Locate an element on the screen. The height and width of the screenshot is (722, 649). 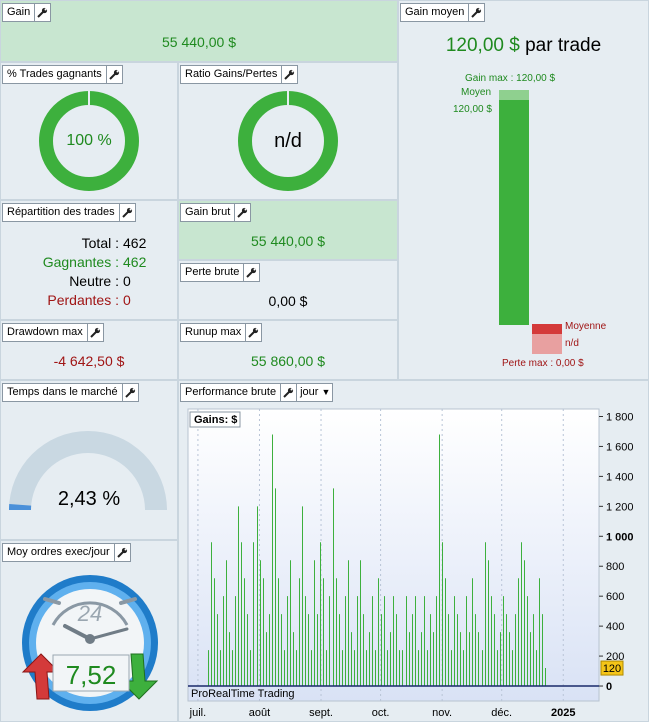
runup-panel: Runup max 55 860,00 $ is located at coordinates (288, 350).